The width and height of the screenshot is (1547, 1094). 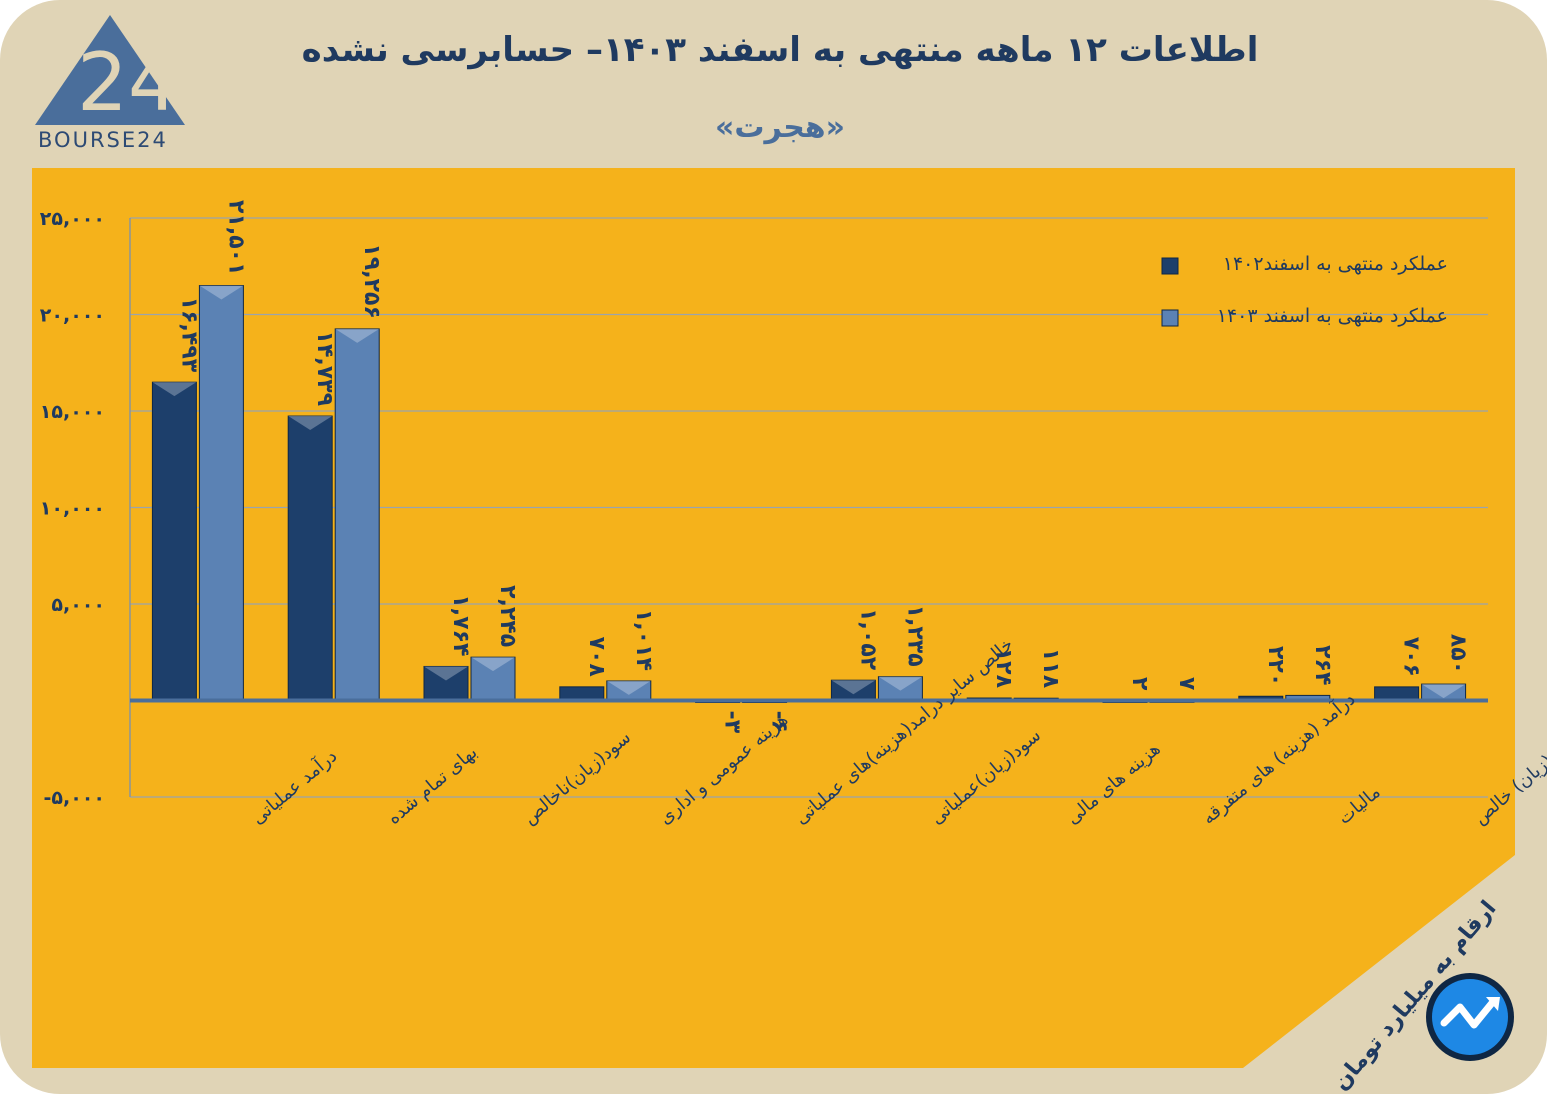 What do you see at coordinates (914, 636) in the screenshot?
I see `data-label: ۱,۲۳۵` at bounding box center [914, 636].